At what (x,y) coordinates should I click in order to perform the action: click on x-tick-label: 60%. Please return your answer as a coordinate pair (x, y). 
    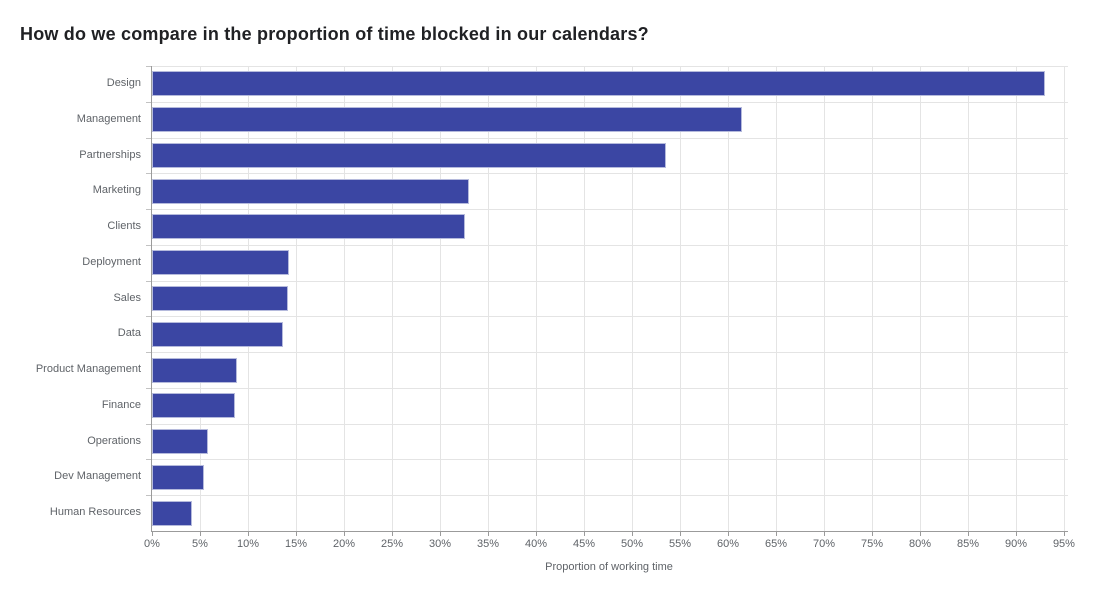
    Looking at the image, I should click on (727, 544).